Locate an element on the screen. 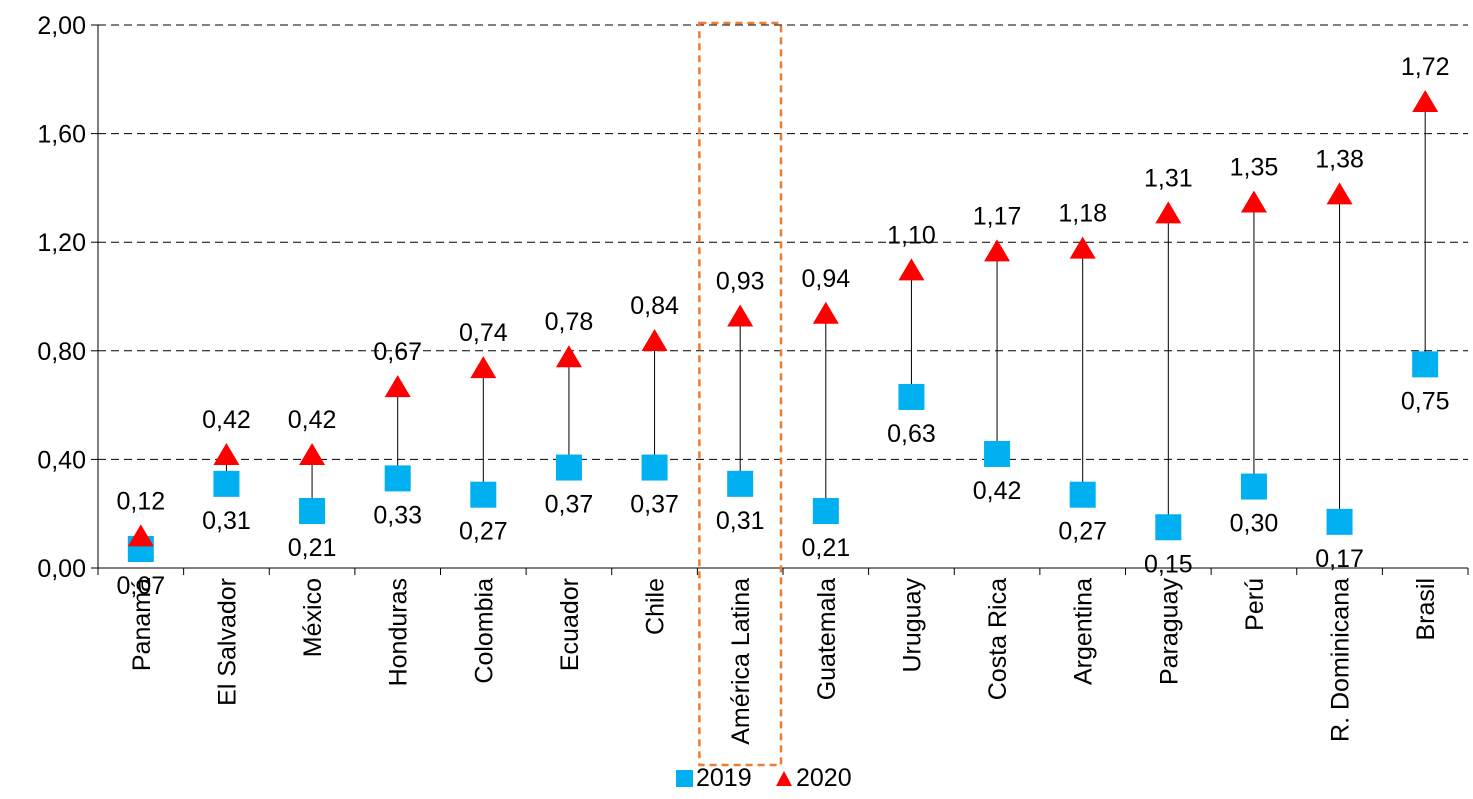  legend-label-2019: 2019 is located at coordinates (724, 778).